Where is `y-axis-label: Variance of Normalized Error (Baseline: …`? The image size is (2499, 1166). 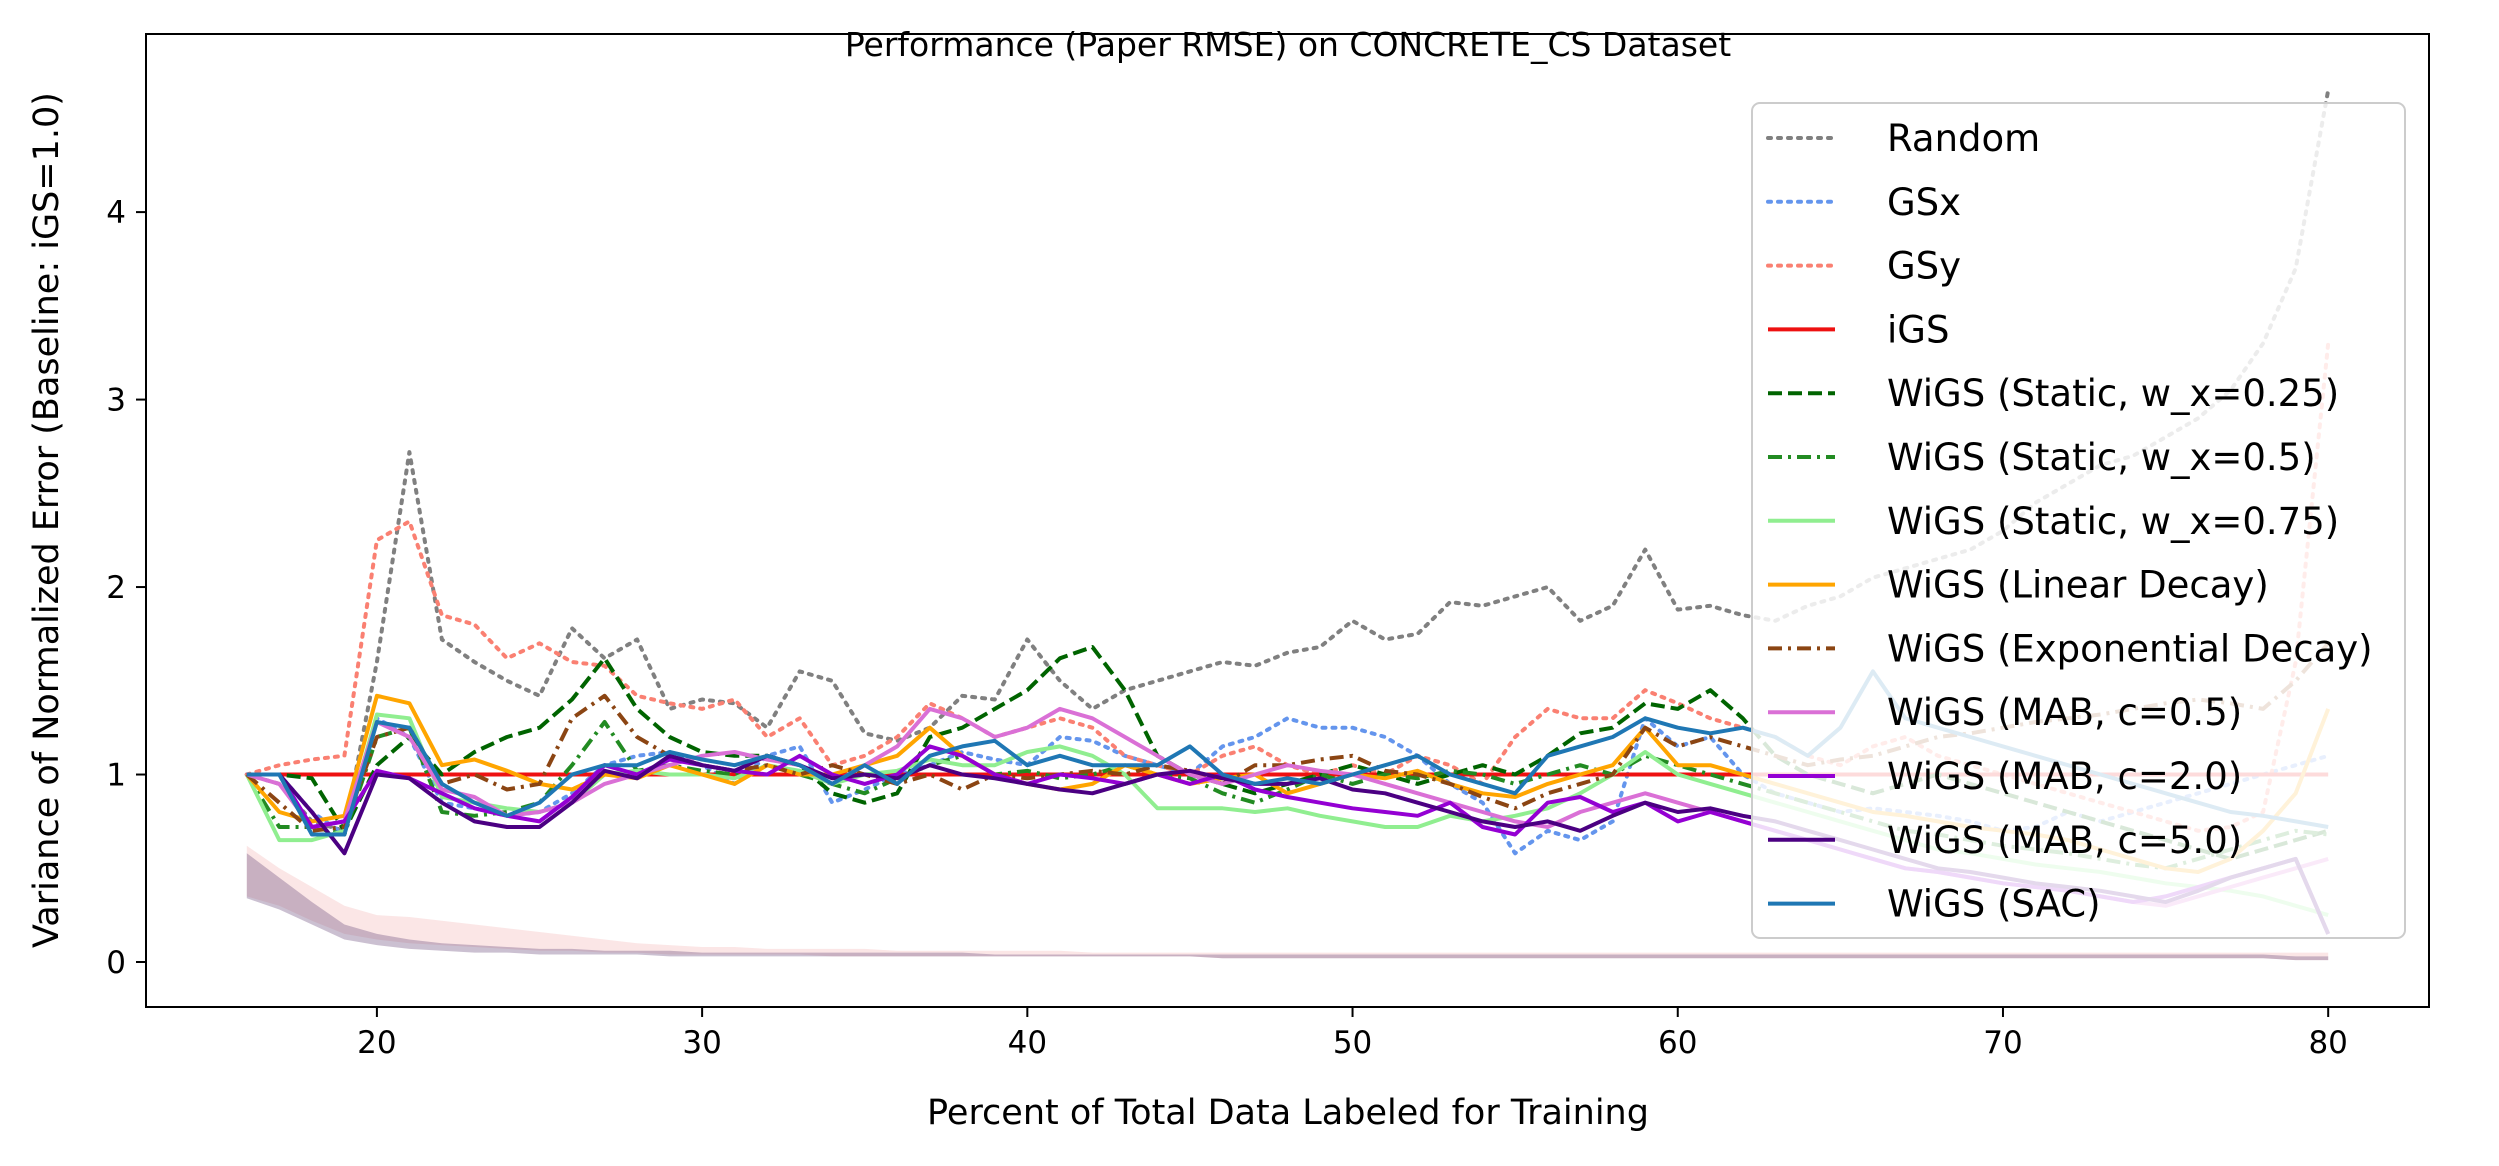
y-axis-label: Variance of Normalized Error (Baseline: … is located at coordinates (47, 520).